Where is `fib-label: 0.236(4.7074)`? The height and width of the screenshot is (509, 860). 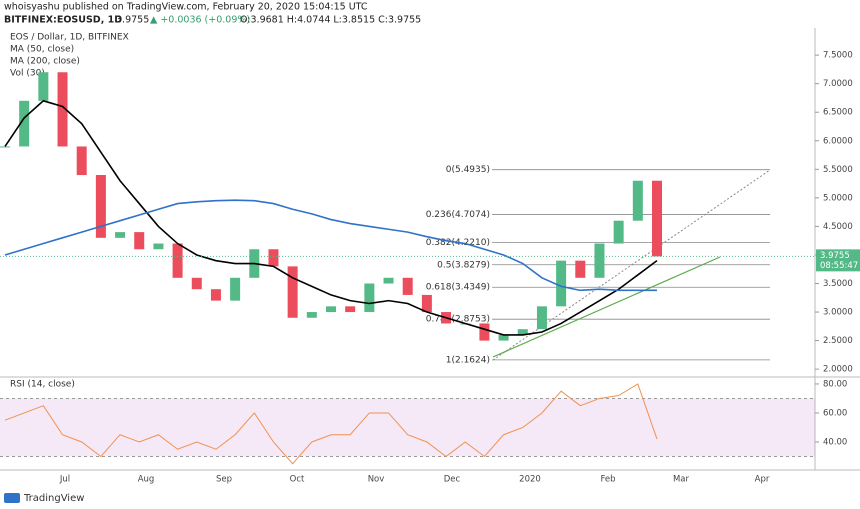
fib-label: 0.236(4.7074) is located at coordinates (458, 215).